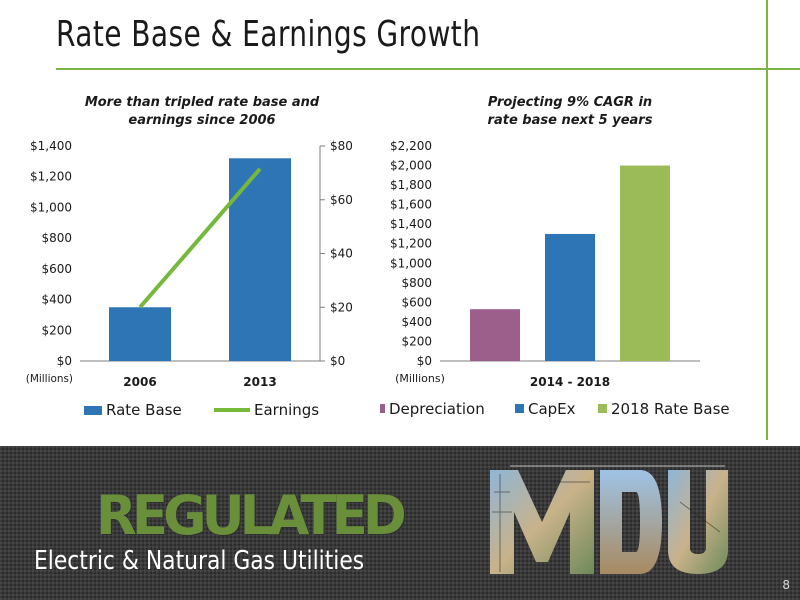 The image size is (800, 600). I want to click on depreciation-bar, so click(495, 335).